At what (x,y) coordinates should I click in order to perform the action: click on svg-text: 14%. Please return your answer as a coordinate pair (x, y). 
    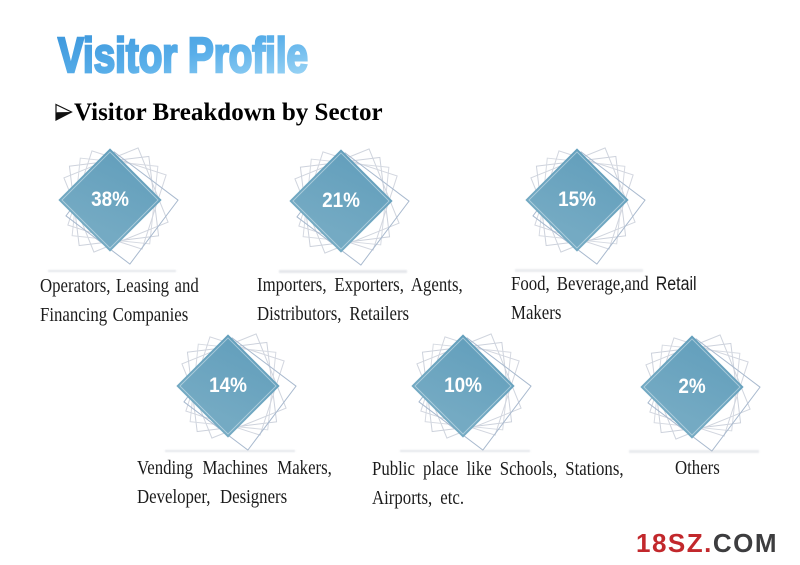
    Looking at the image, I should click on (228, 385).